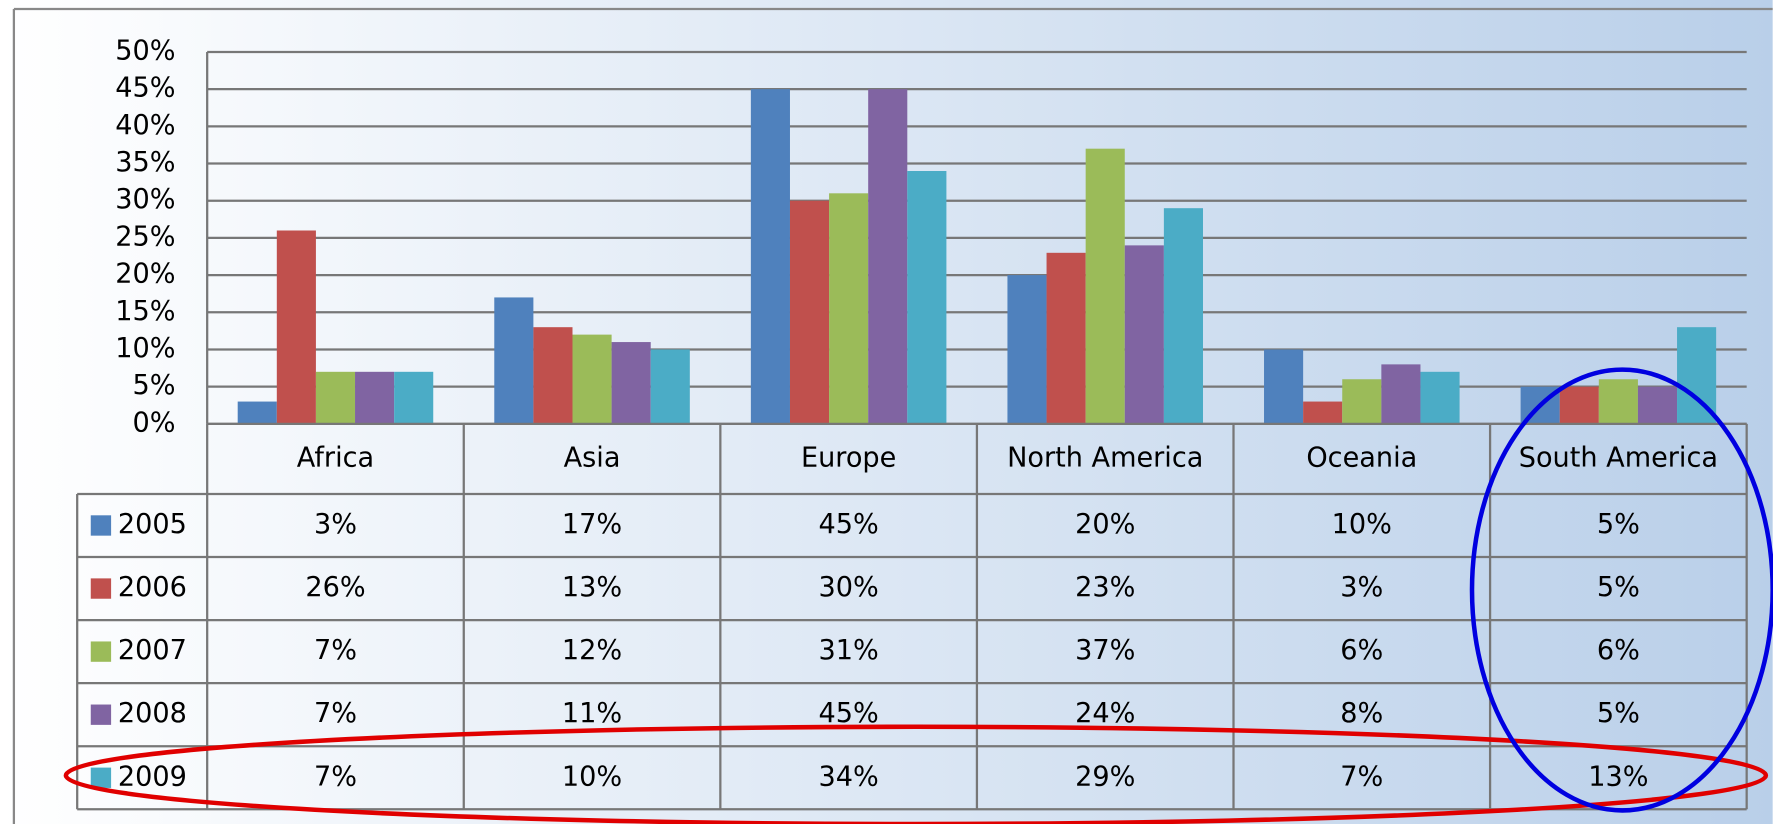 The image size is (1773, 824). What do you see at coordinates (145, 125) in the screenshot?
I see `y-tick-label: 40%` at bounding box center [145, 125].